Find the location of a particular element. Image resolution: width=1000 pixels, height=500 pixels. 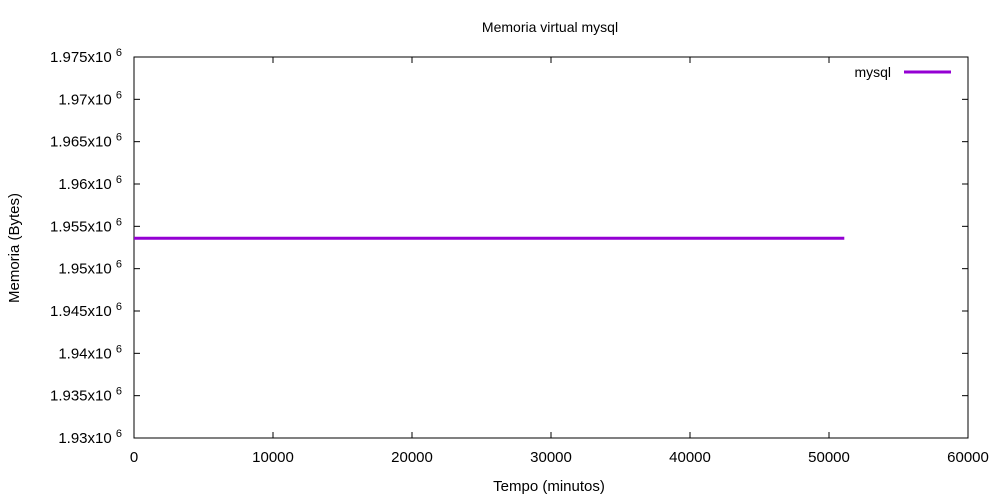

x-tick-label: 0 is located at coordinates (134, 457).